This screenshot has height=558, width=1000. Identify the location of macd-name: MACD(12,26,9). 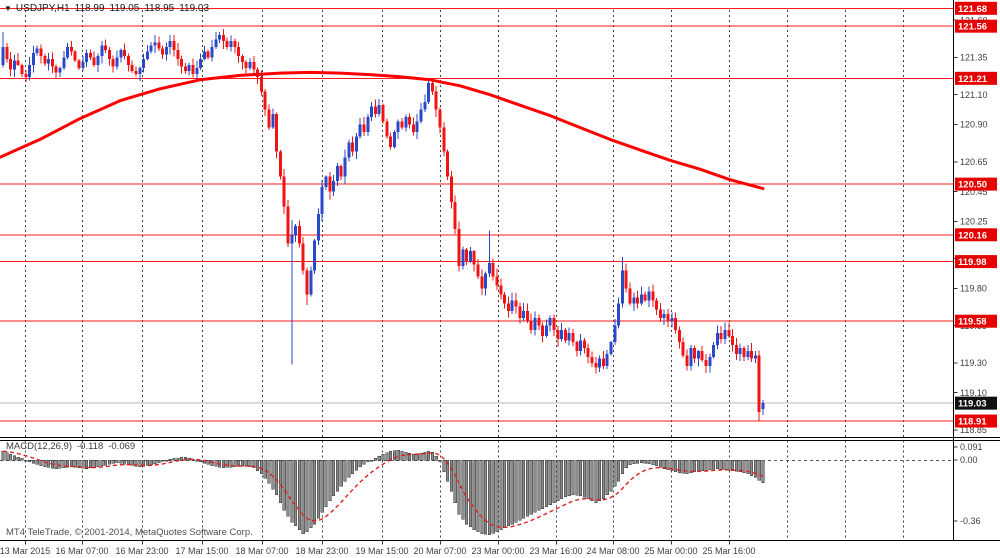
(39, 446).